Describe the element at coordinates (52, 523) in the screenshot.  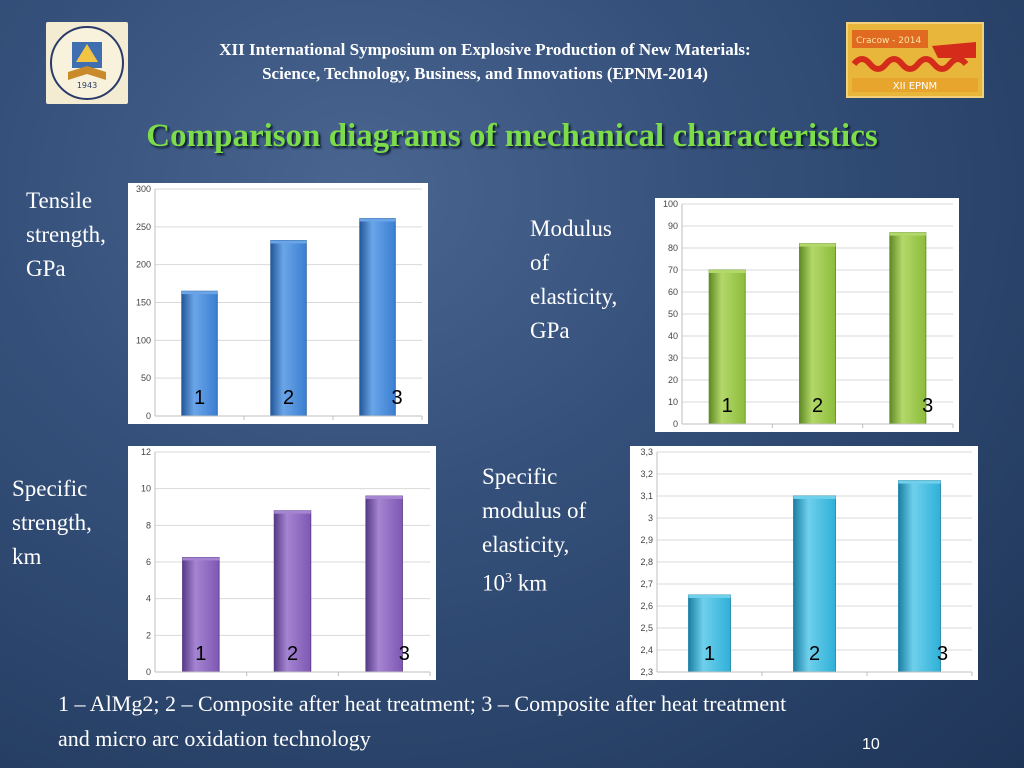
I see `specific-strength-label: Specific strength, km` at that location.